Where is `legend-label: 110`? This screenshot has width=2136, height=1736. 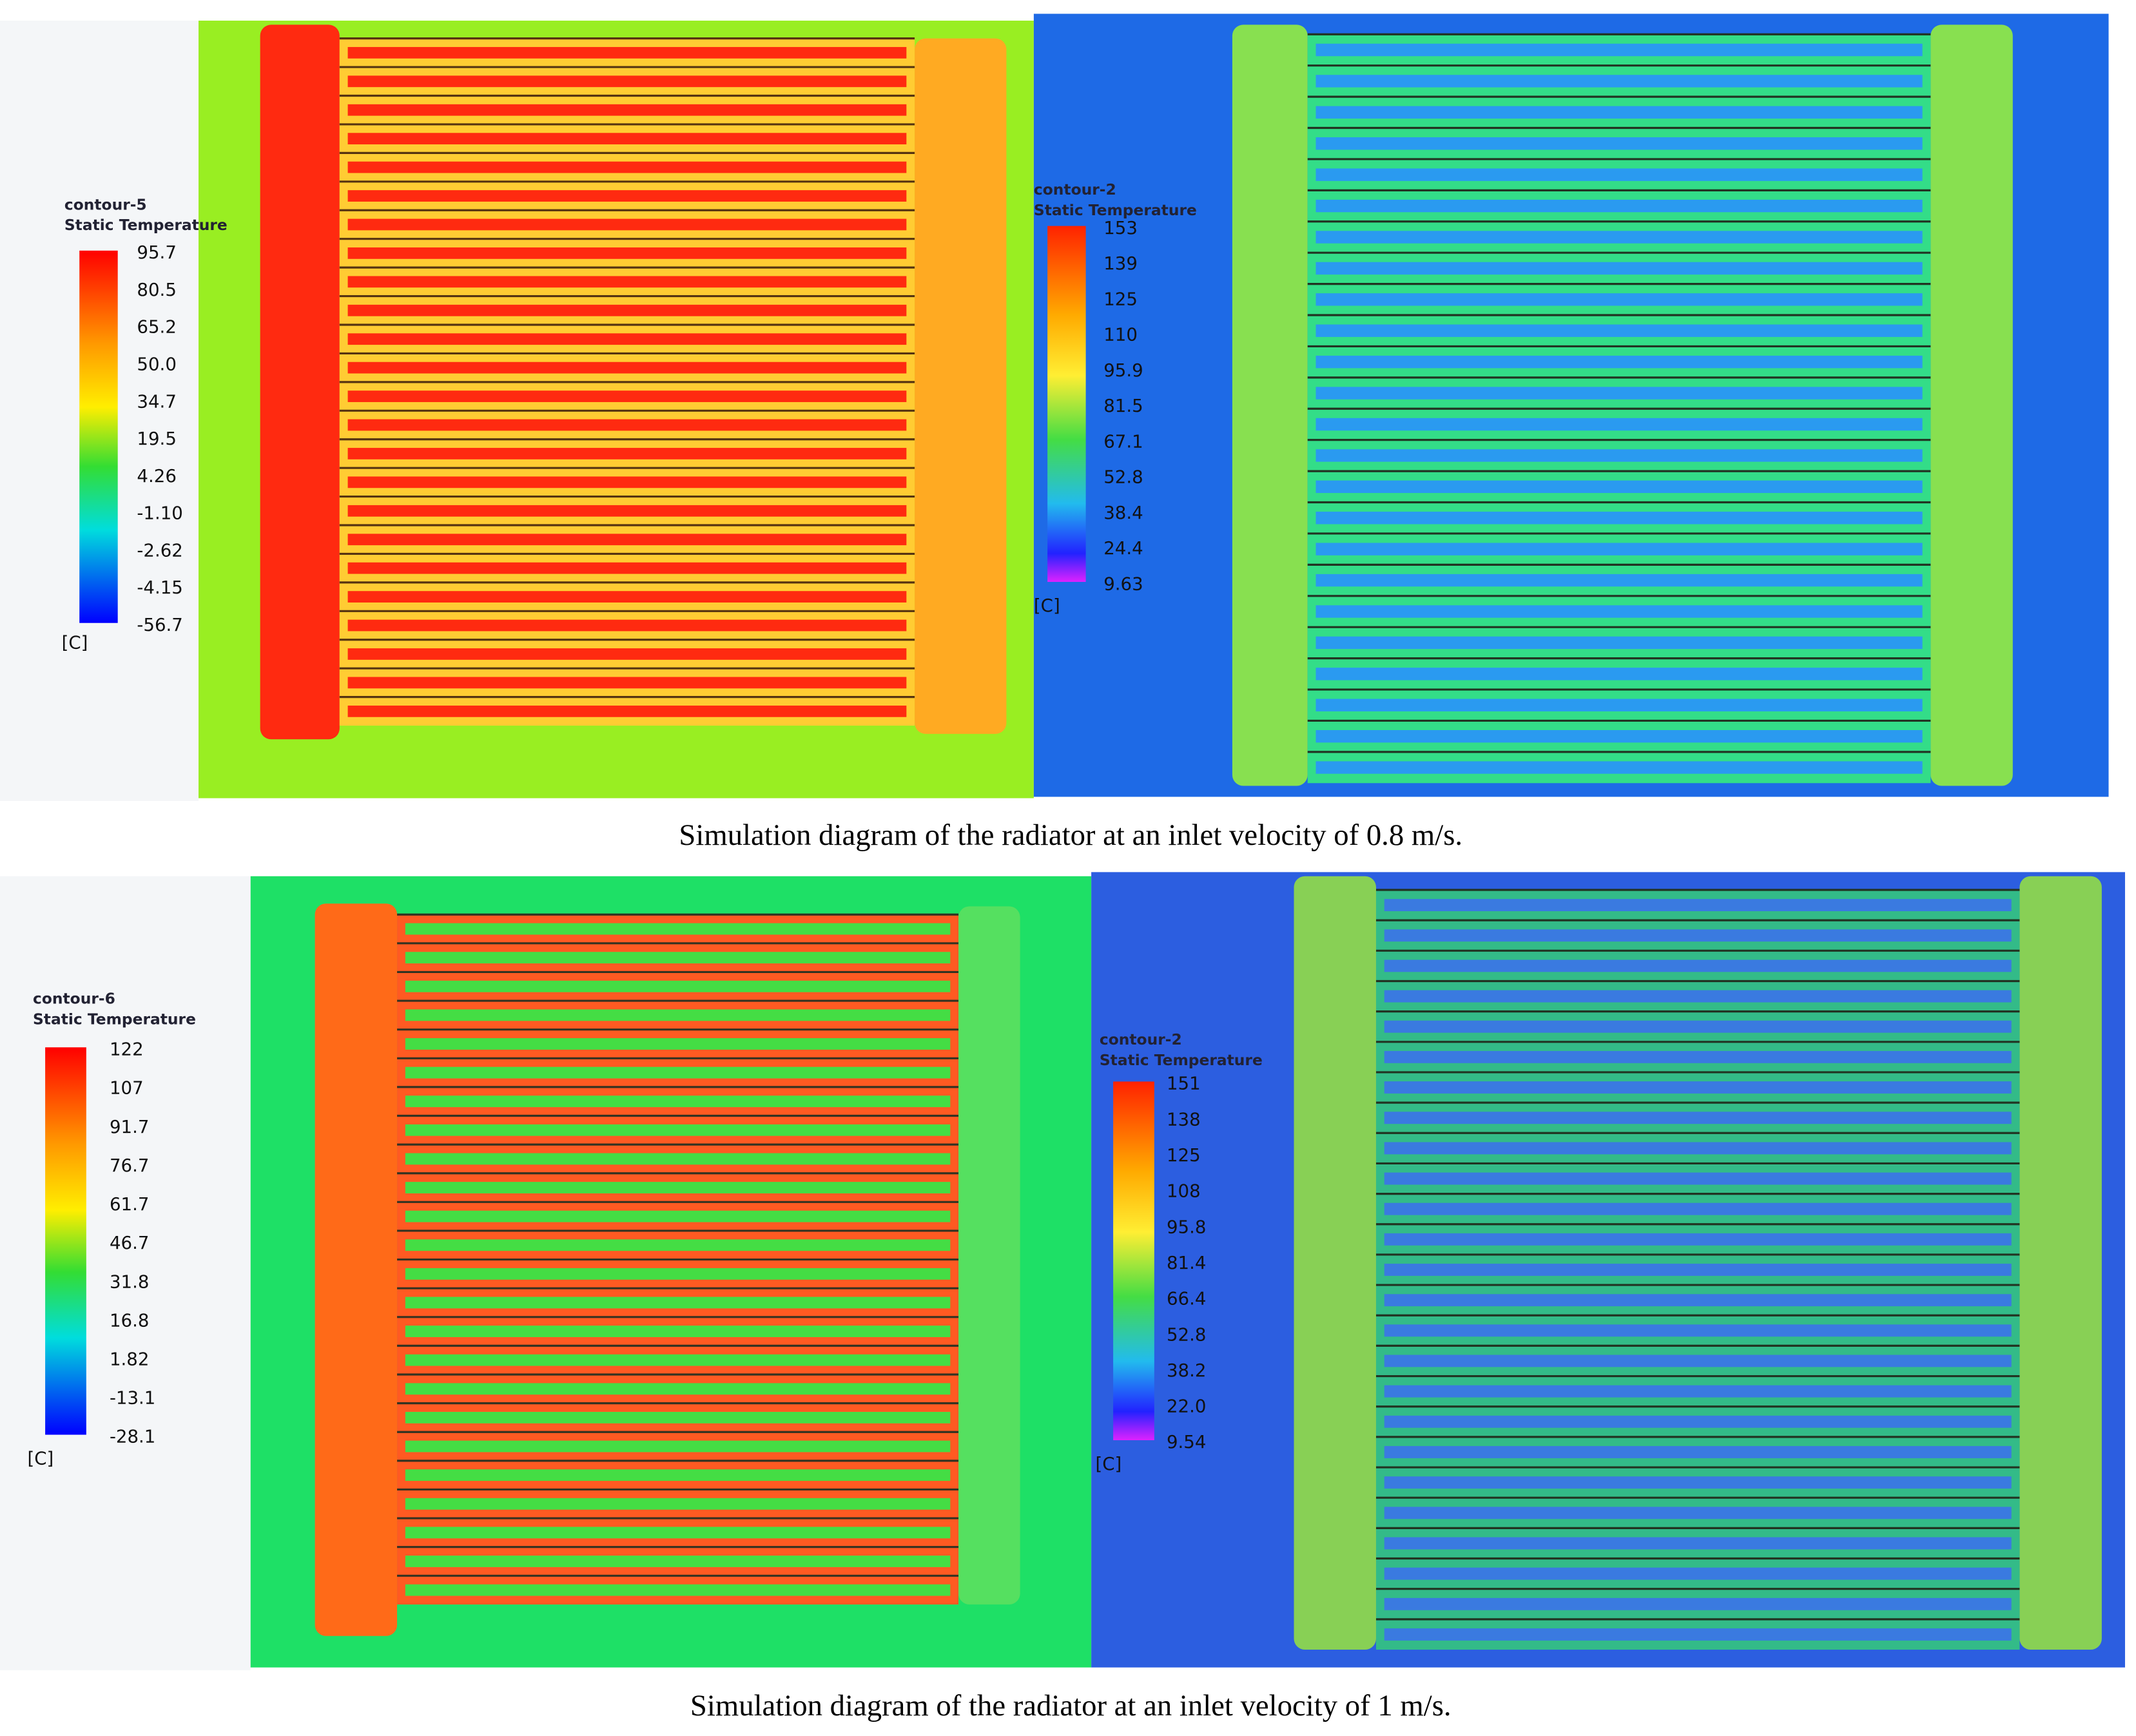
legend-label: 110 is located at coordinates (1120, 335).